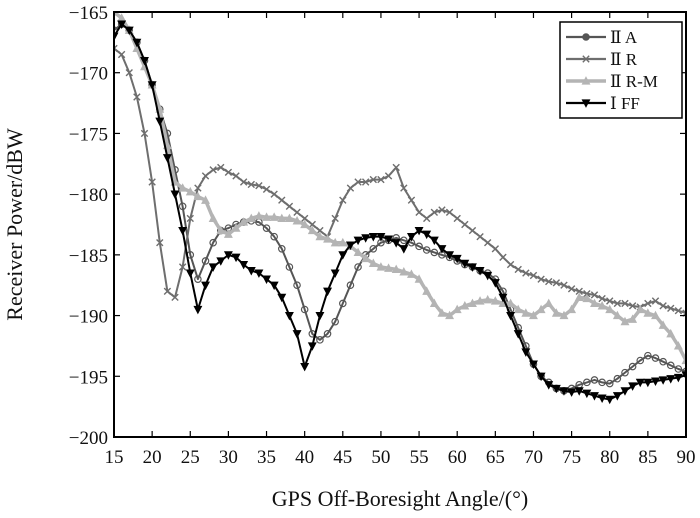 The width and height of the screenshot is (700, 518). What do you see at coordinates (419, 457) in the screenshot?
I see `x-tick-label: 55` at bounding box center [419, 457].